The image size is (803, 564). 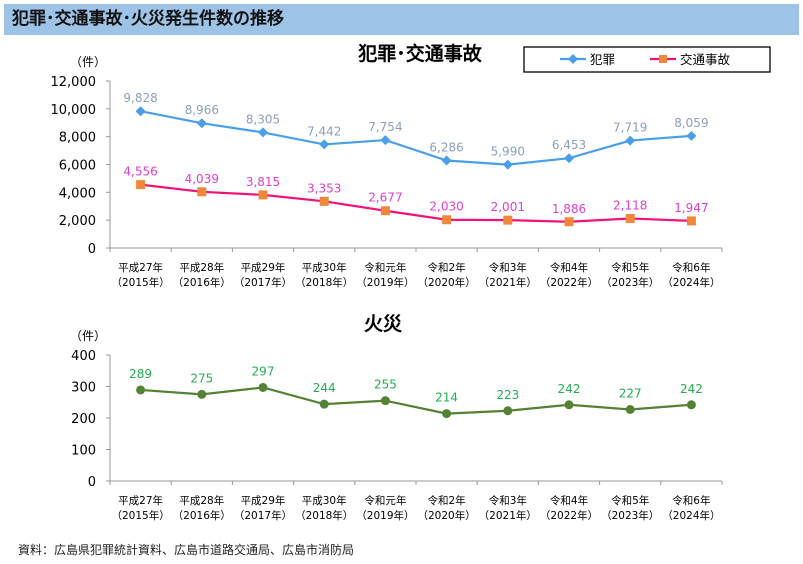 I want to click on data-label: 214, so click(x=446, y=398).